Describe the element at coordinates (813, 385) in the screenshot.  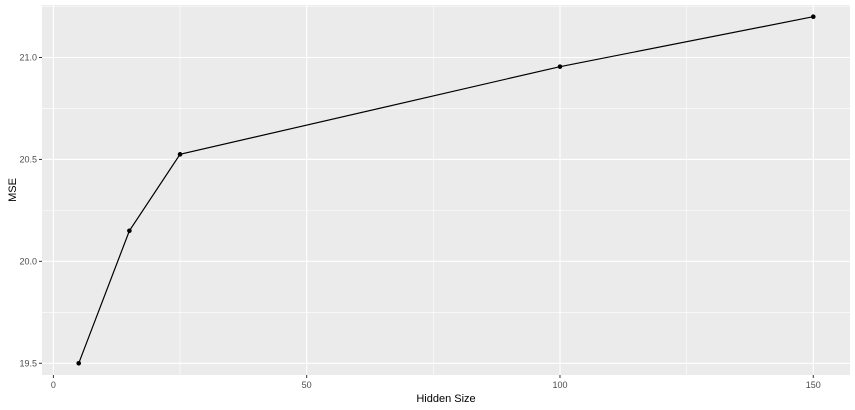
I see `x-tick-label: 150` at that location.